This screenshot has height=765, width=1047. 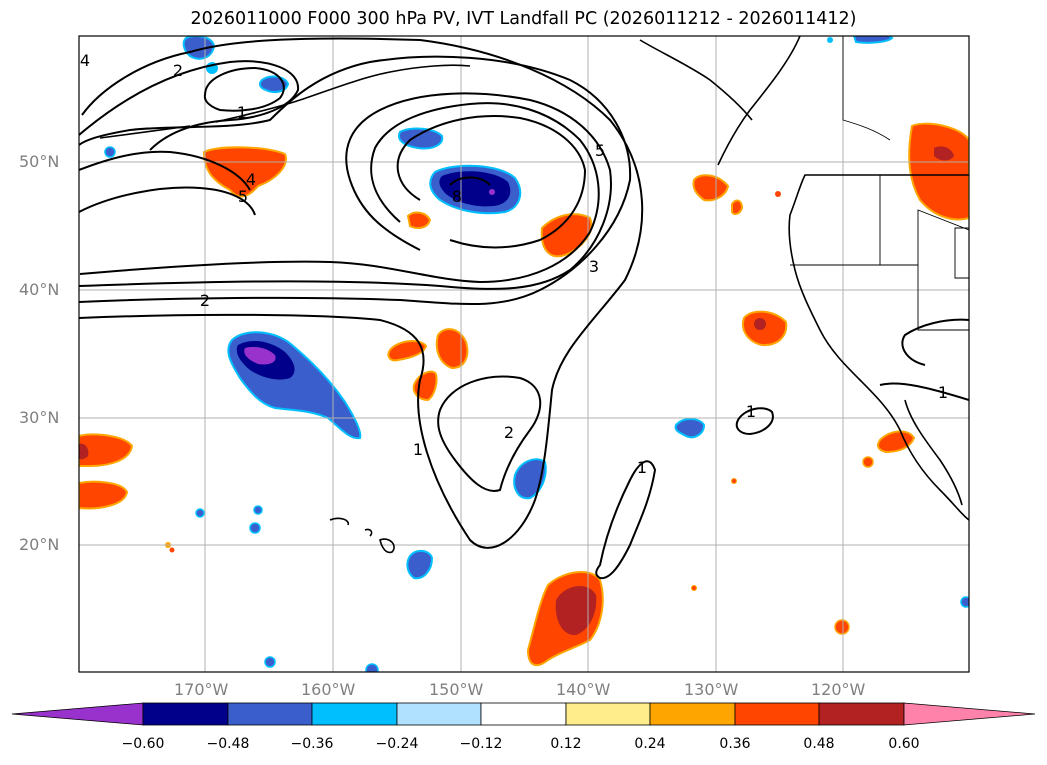 I want to click on colorbar-tick-label: −0.36, so click(x=312, y=744).